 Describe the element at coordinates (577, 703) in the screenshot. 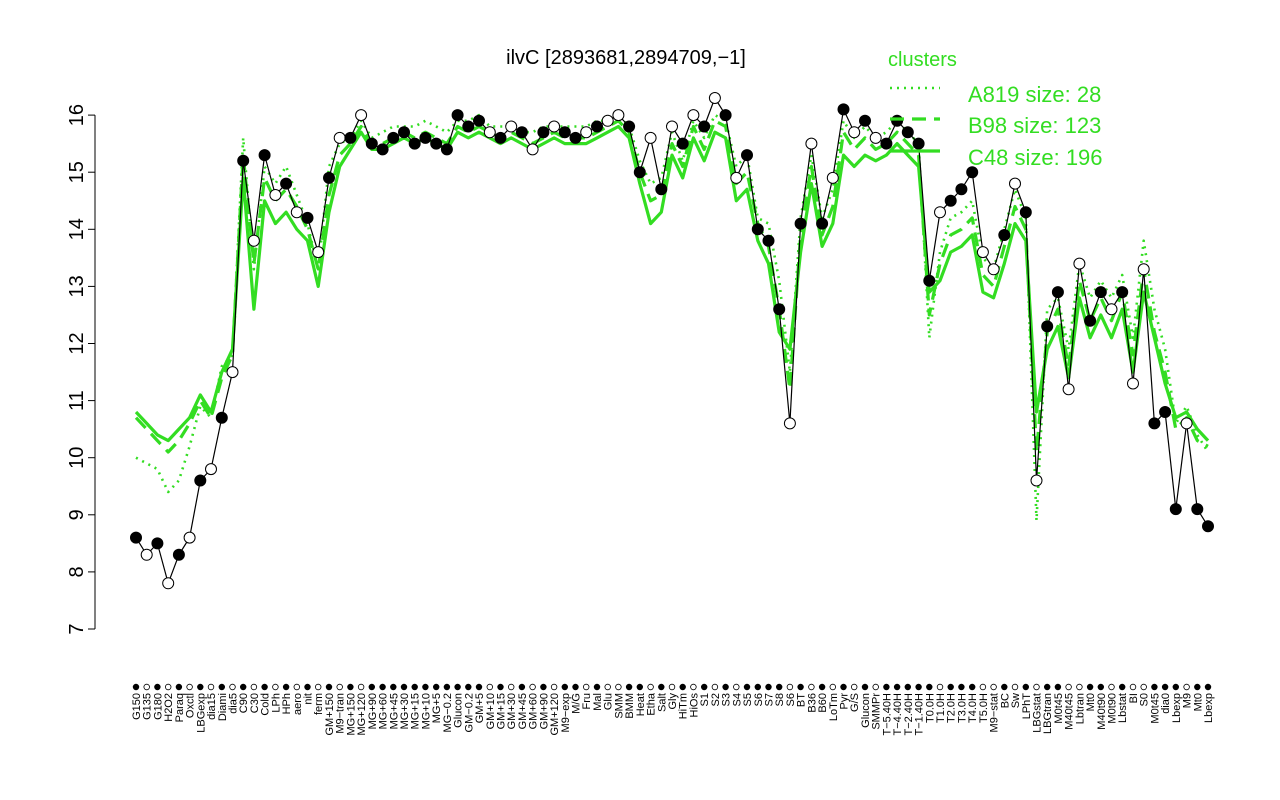

I see `x-tick-label: M/G` at that location.